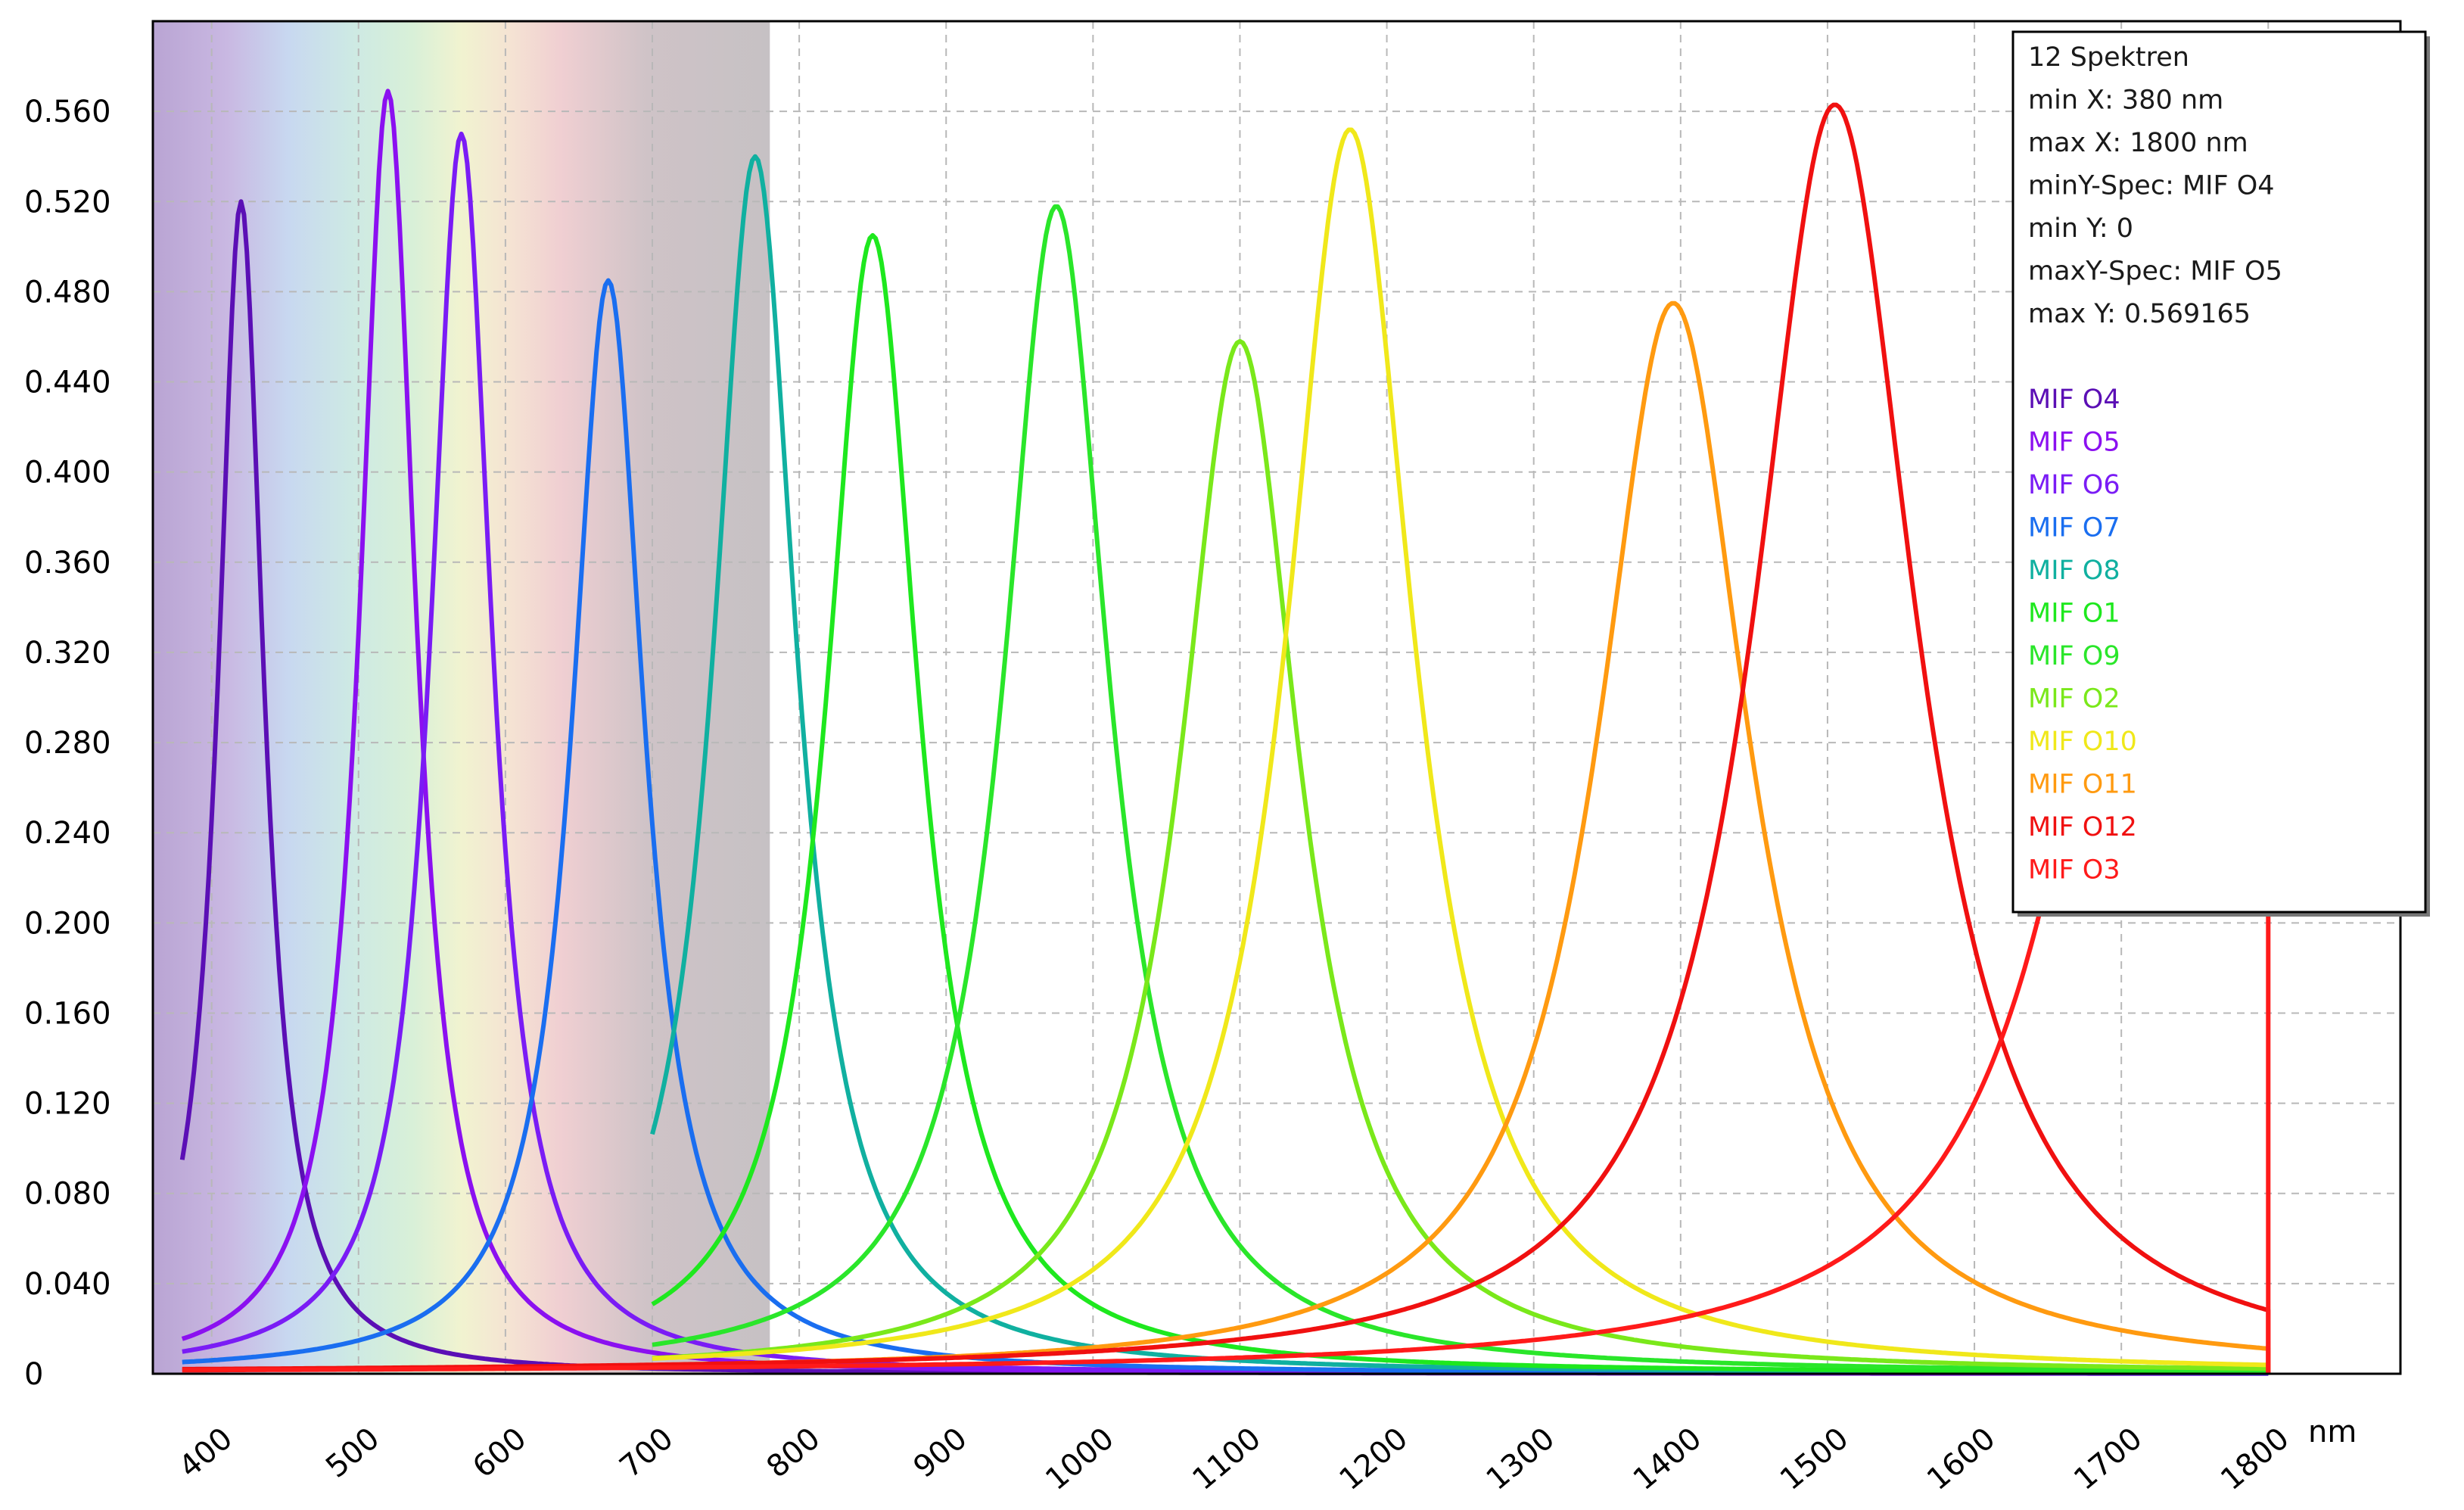  What do you see at coordinates (2138, 143) in the screenshot?
I see `info-line: max X: 1800 nm` at bounding box center [2138, 143].